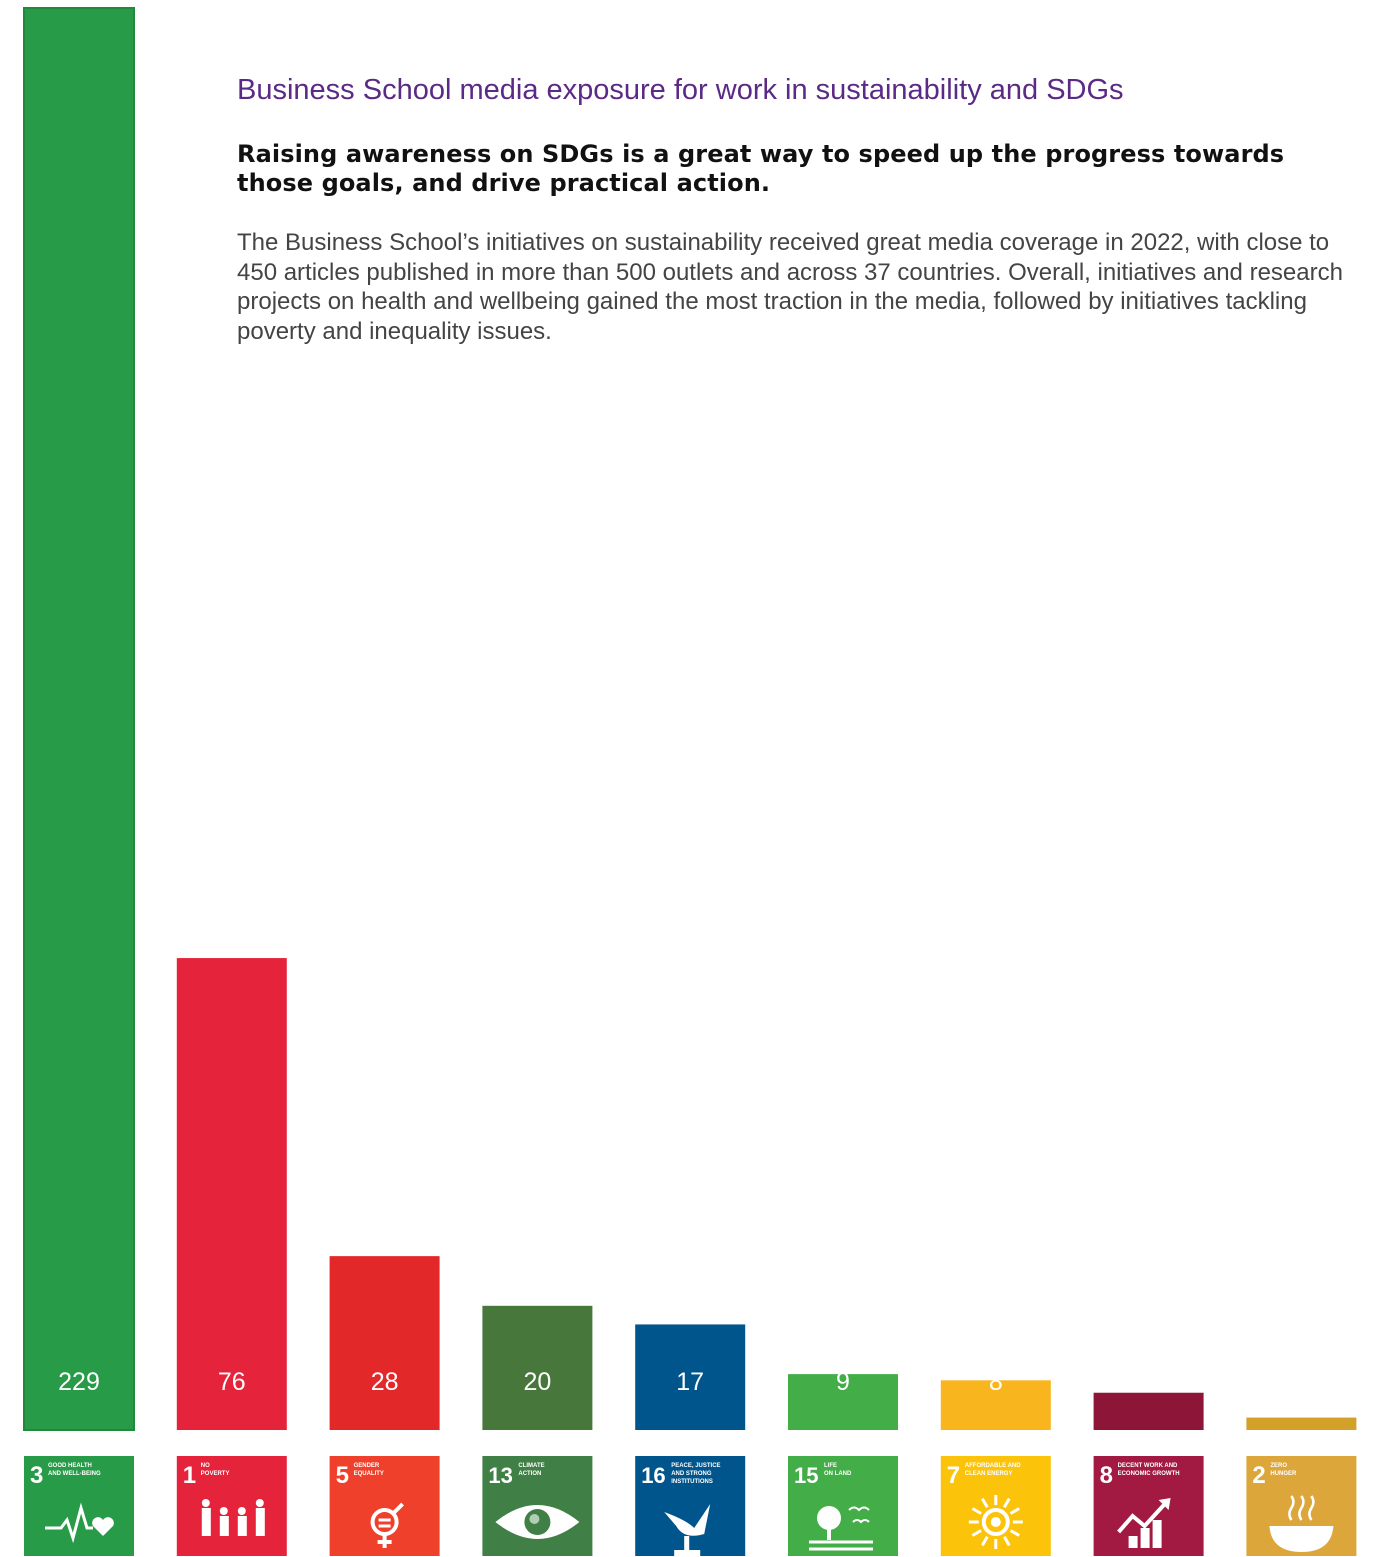 This screenshot has height=1557, width=1379. What do you see at coordinates (695, 1466) in the screenshot?
I see `sdg-goal-label: PEACE, JUSTICE` at bounding box center [695, 1466].